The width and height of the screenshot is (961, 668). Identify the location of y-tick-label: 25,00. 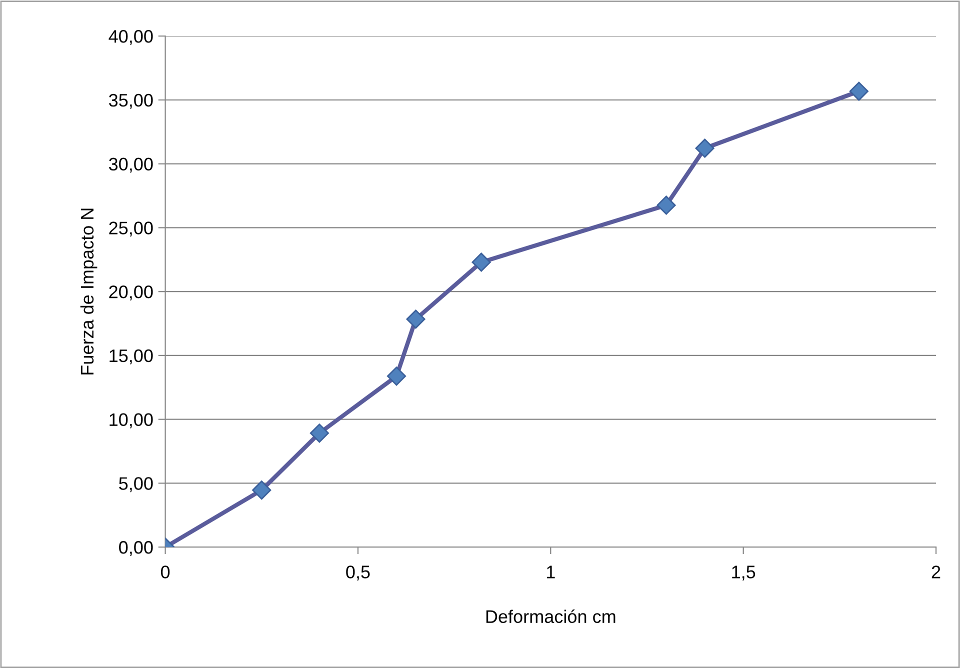
(131, 229).